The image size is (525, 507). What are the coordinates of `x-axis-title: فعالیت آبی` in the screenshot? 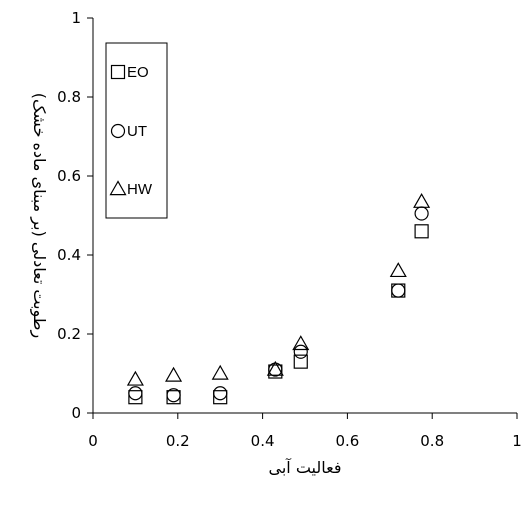 It's located at (305, 467).